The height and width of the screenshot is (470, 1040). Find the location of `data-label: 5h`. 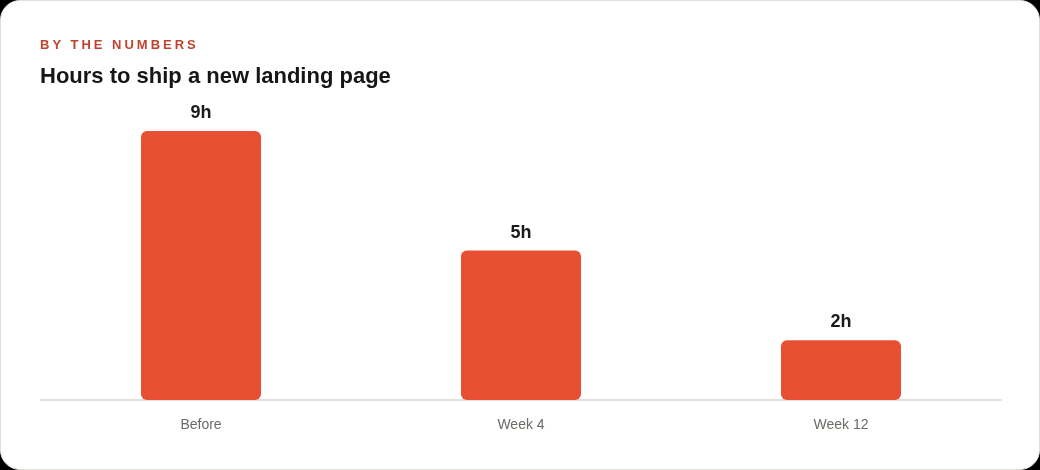

data-label: 5h is located at coordinates (521, 231).